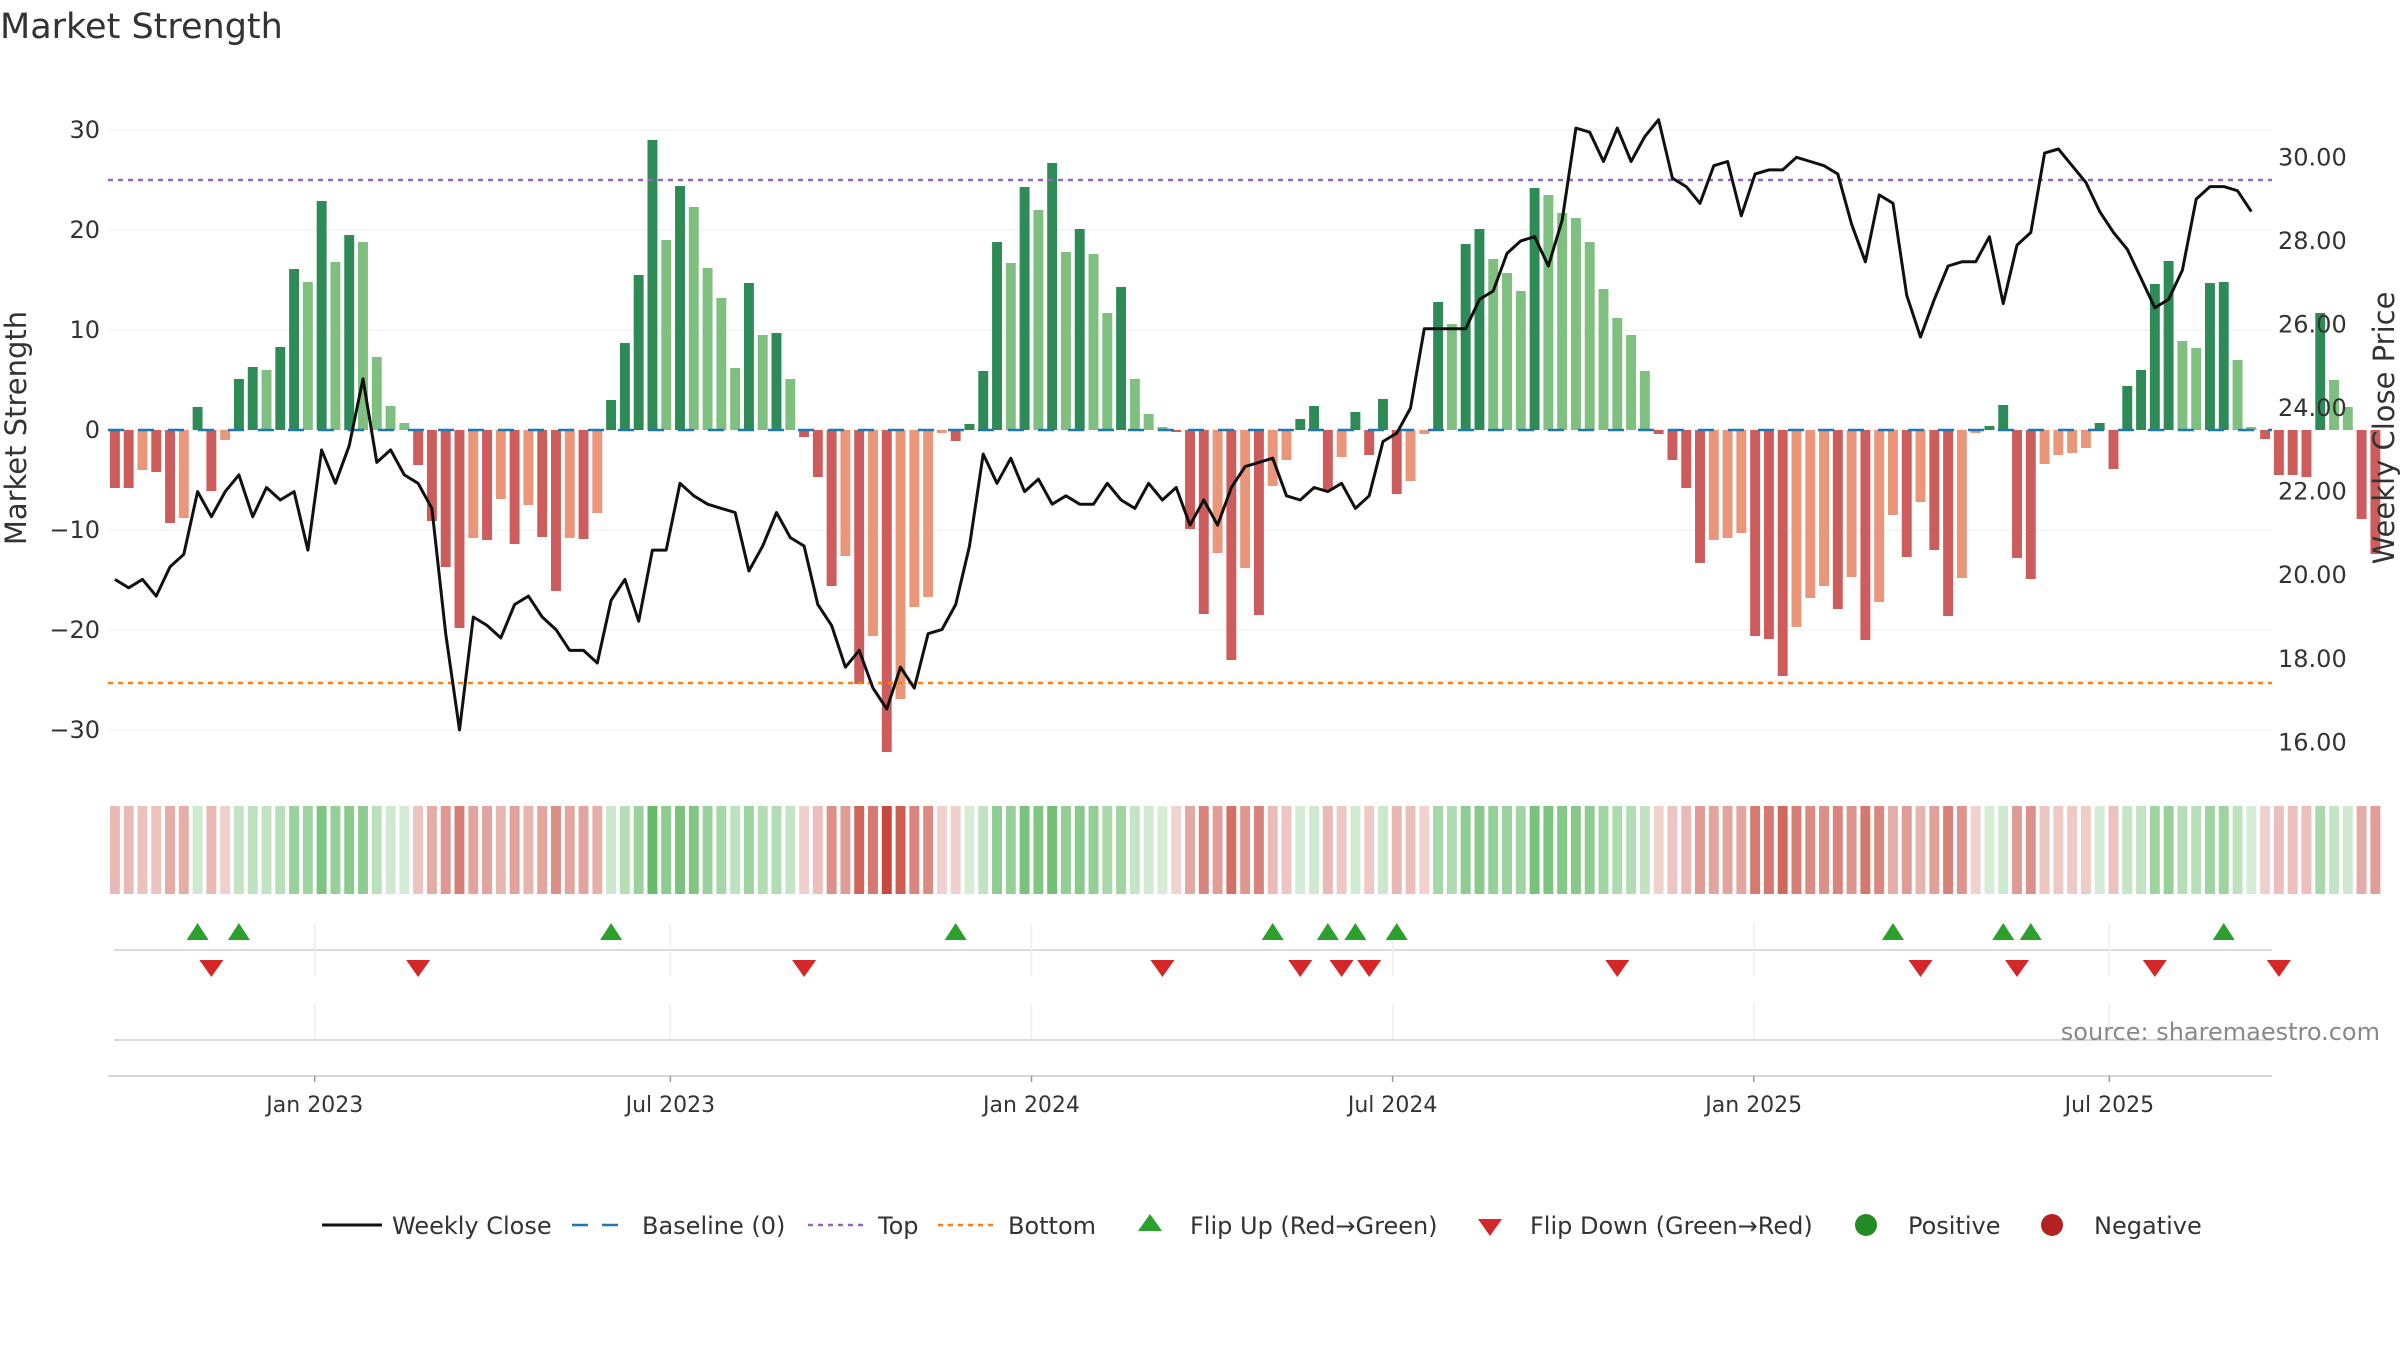 This screenshot has width=2400, height=1350. Describe the element at coordinates (74, 730) in the screenshot. I see `y-tick-label-left: −30` at that location.